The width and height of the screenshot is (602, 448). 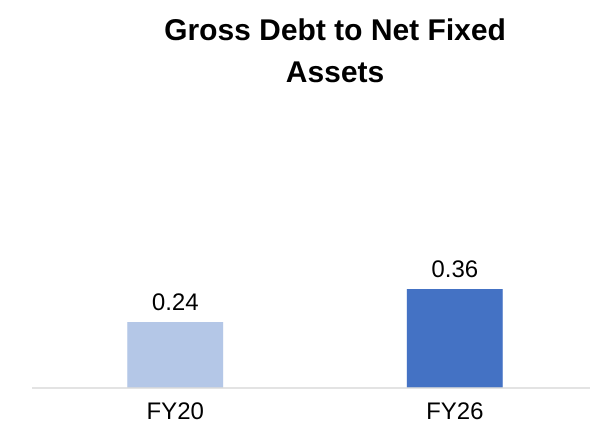 I want to click on data-label: 0.24, so click(x=175, y=302).